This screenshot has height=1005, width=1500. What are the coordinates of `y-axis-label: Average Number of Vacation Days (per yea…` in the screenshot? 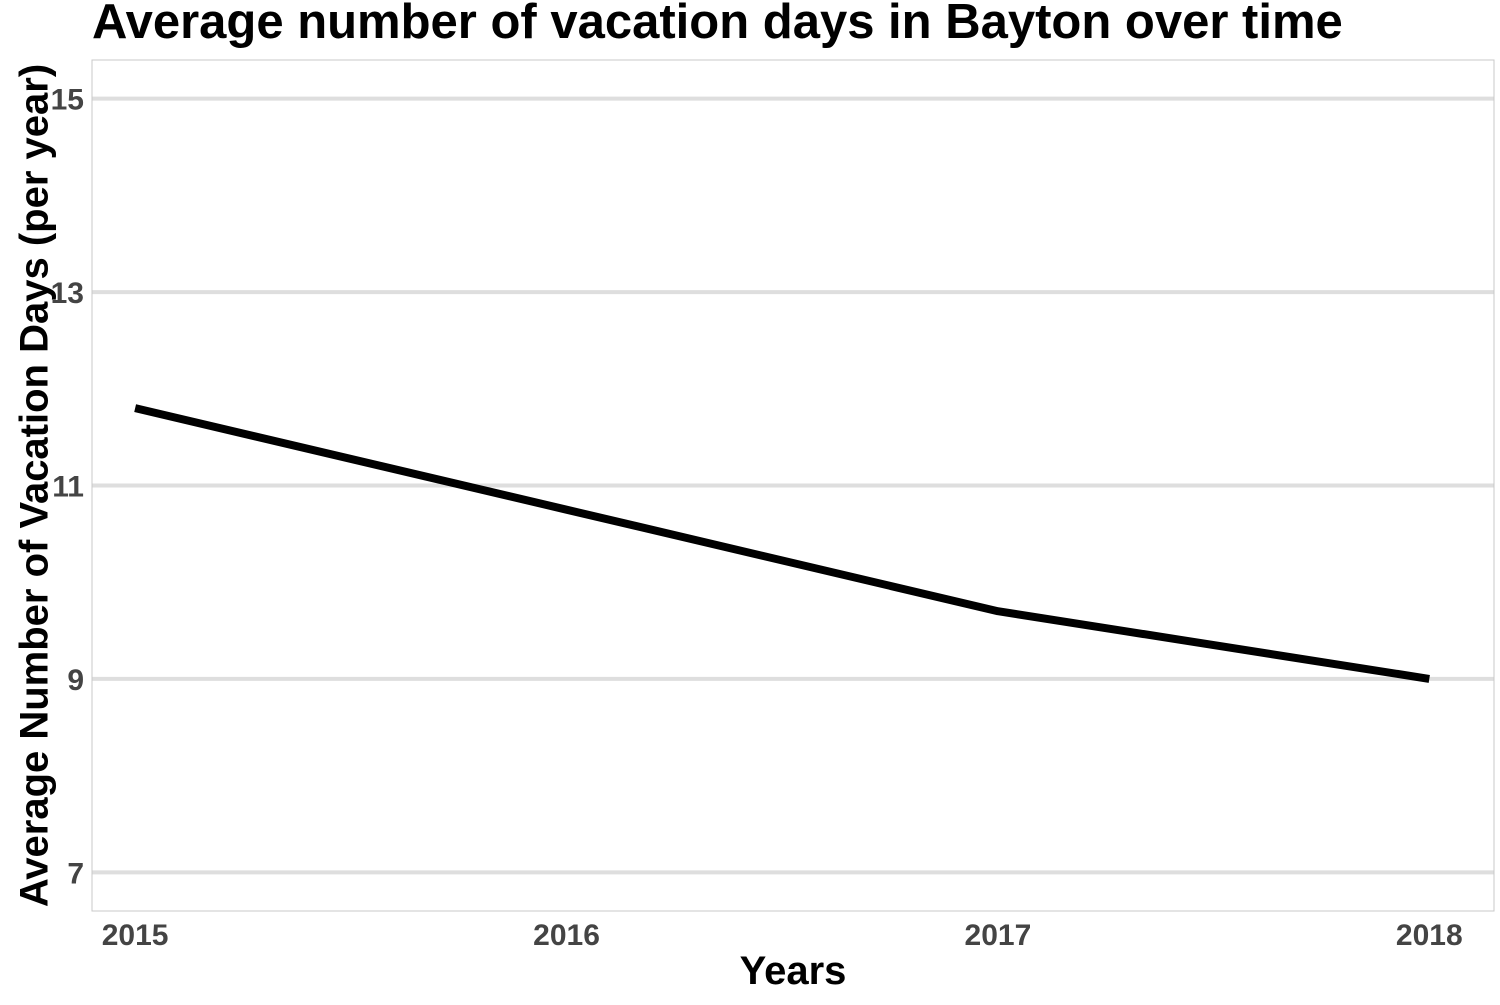 It's located at (35, 485).